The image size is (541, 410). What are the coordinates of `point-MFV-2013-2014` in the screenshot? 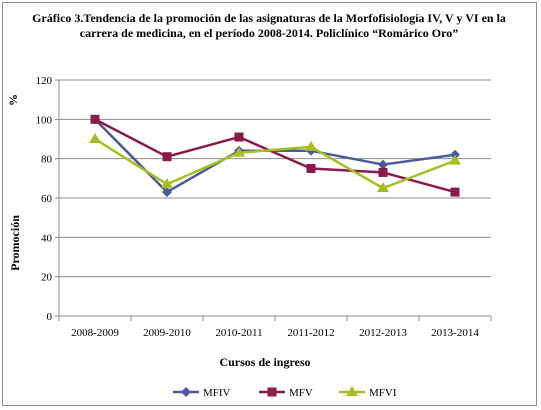 It's located at (455, 192).